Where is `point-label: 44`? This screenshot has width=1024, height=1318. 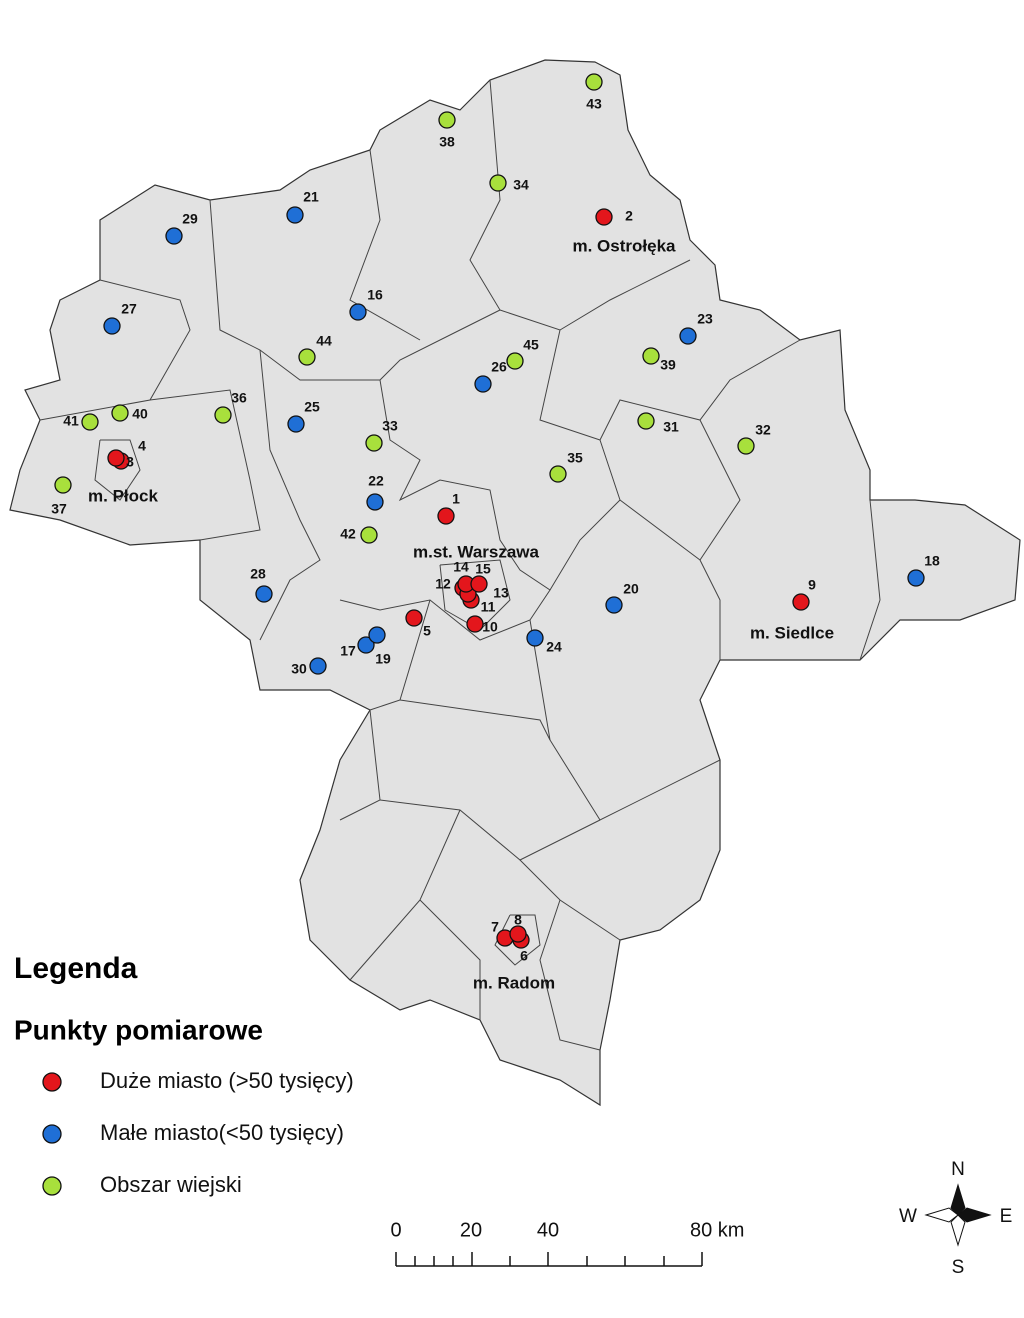 point-label: 44 is located at coordinates (324, 341).